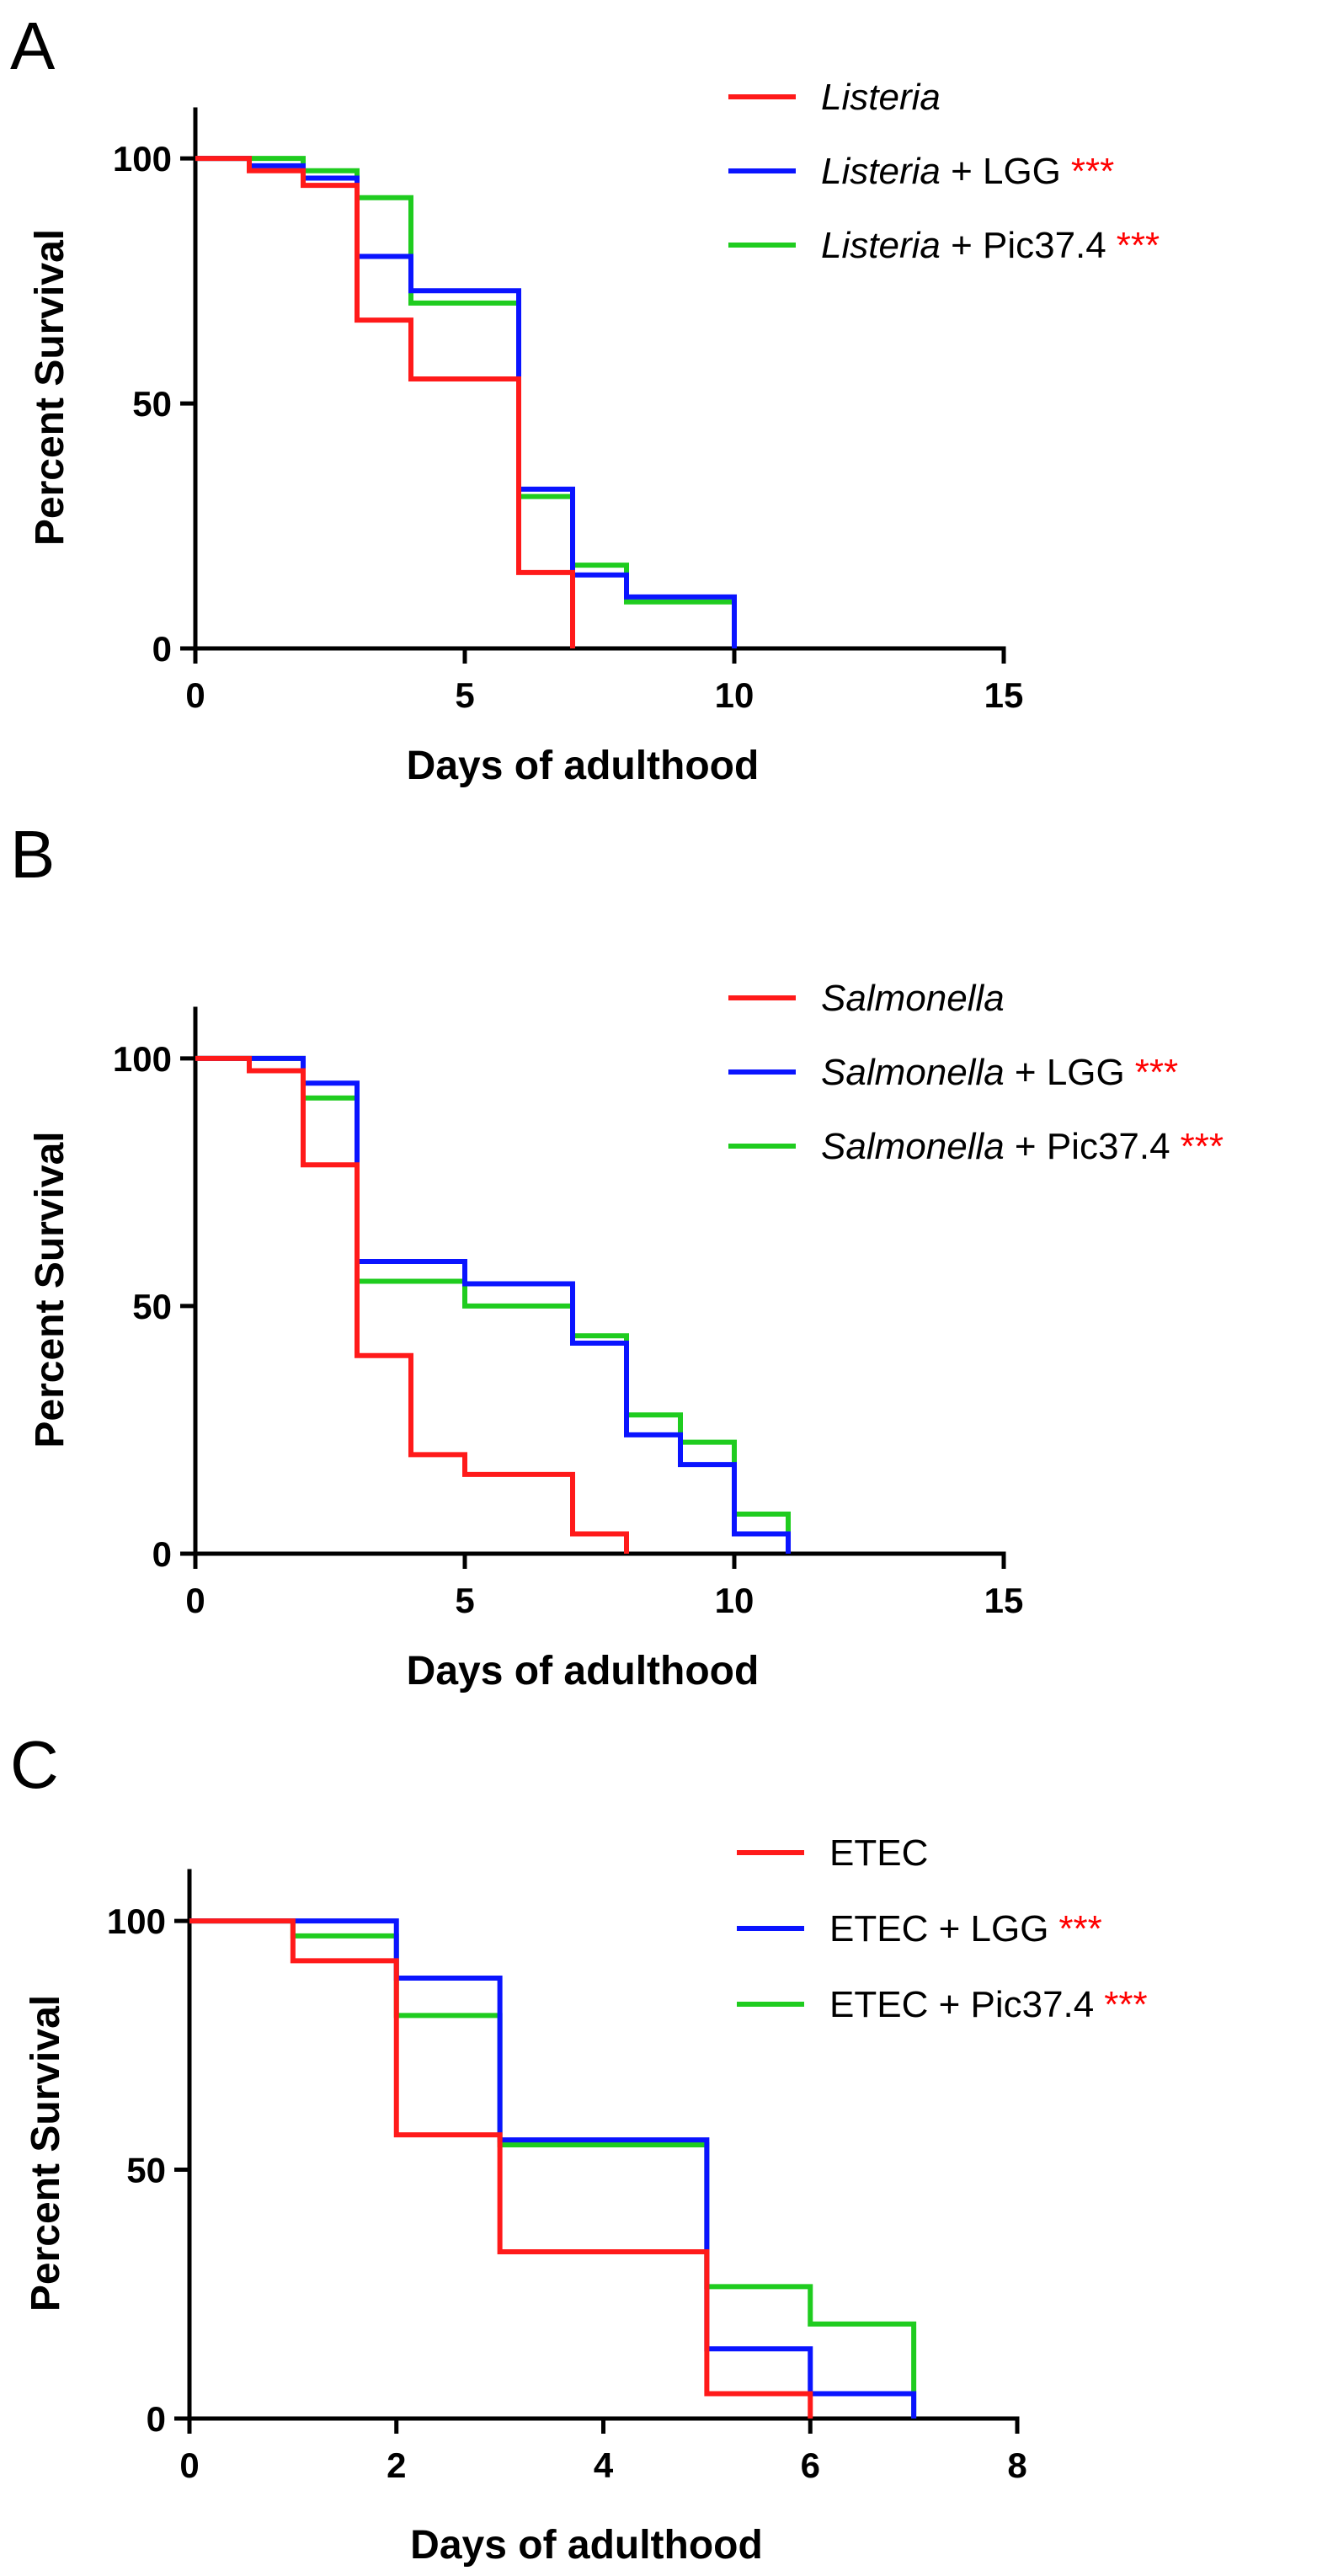  I want to click on legend-label: Salmonella, so click(913, 998).